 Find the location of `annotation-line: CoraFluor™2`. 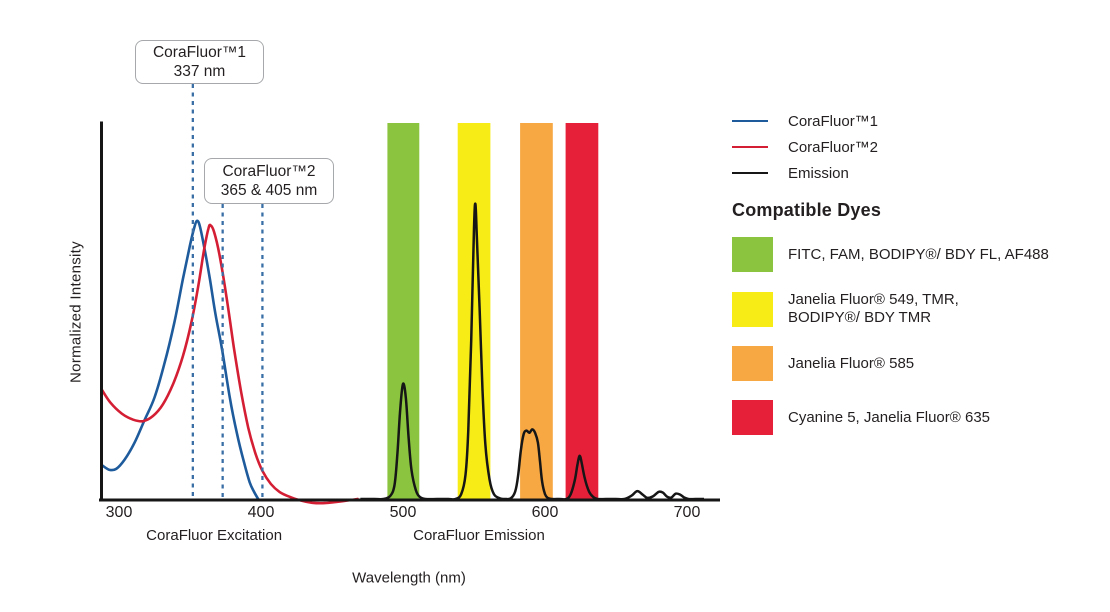

annotation-line: CoraFluor™2 is located at coordinates (269, 171).